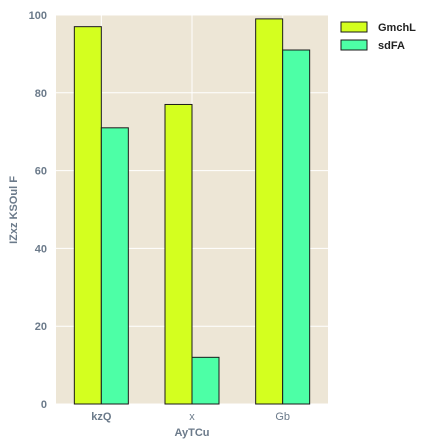 Image resolution: width=448 pixels, height=448 pixels. What do you see at coordinates (397, 28) in the screenshot?
I see `legend-label: GmchL` at bounding box center [397, 28].